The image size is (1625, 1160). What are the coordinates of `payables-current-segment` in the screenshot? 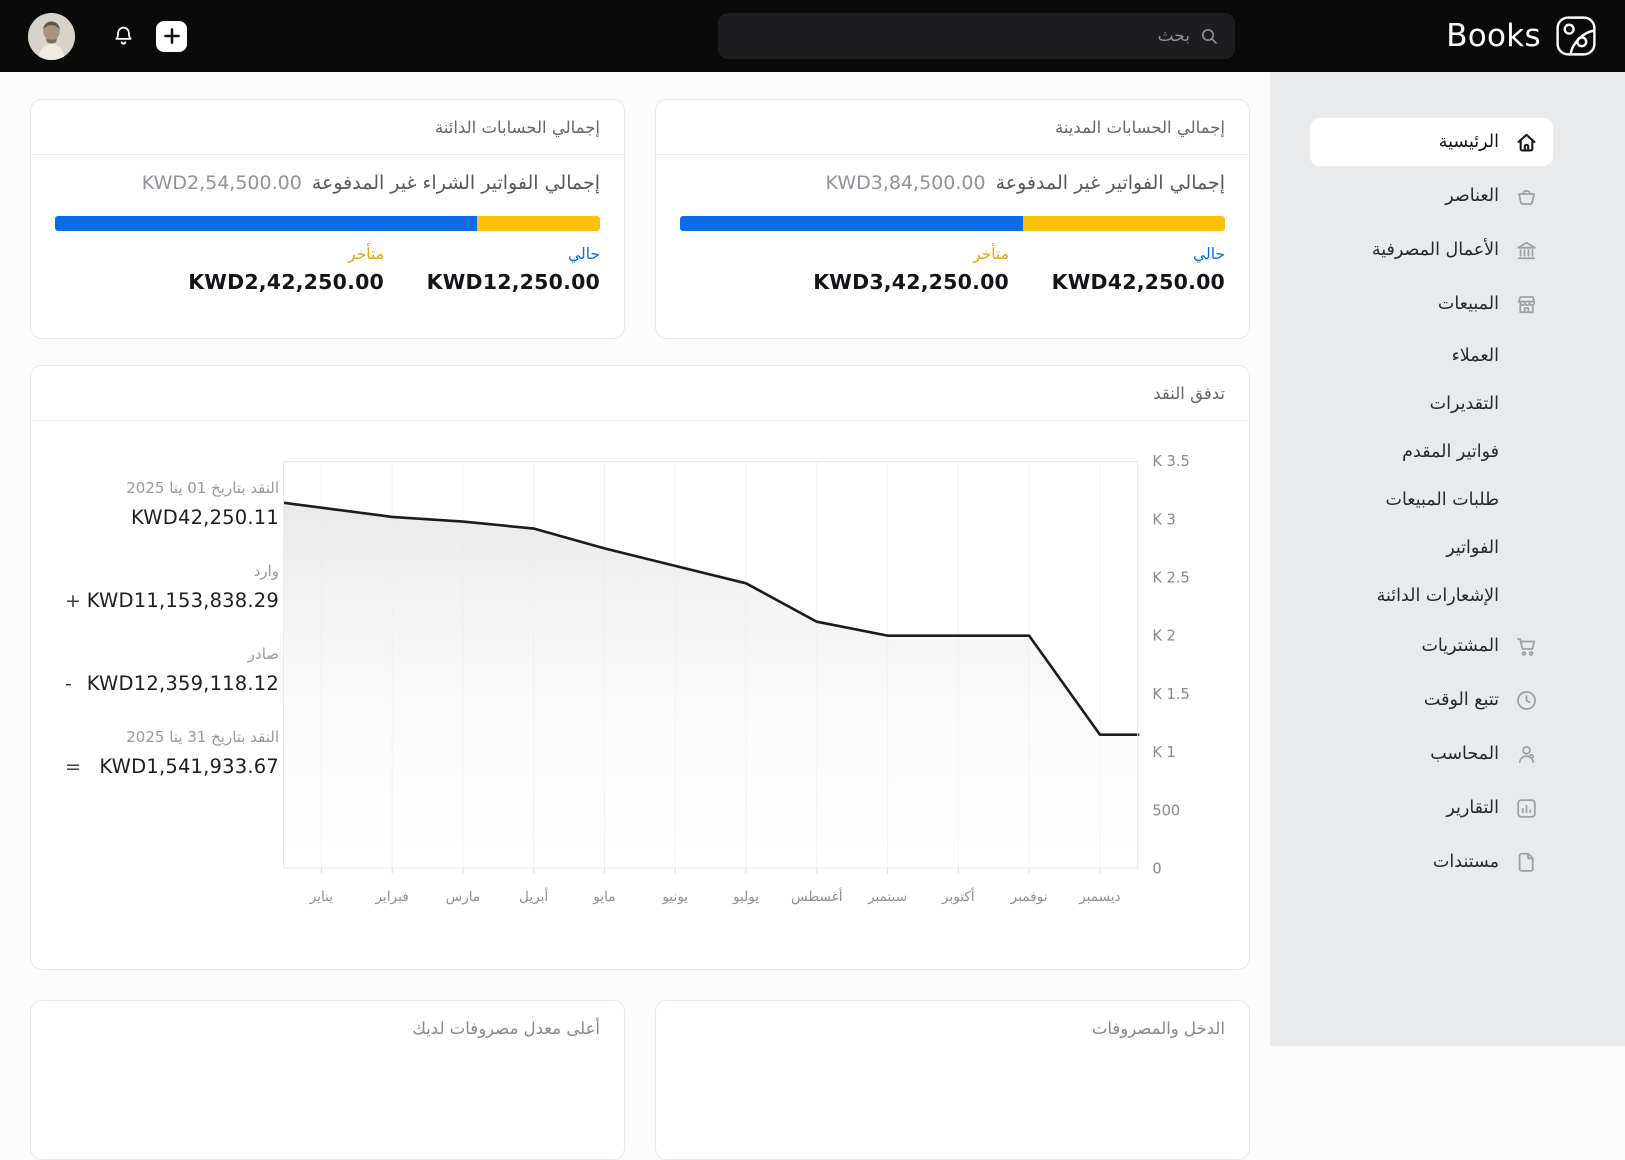 It's located at (266, 223).